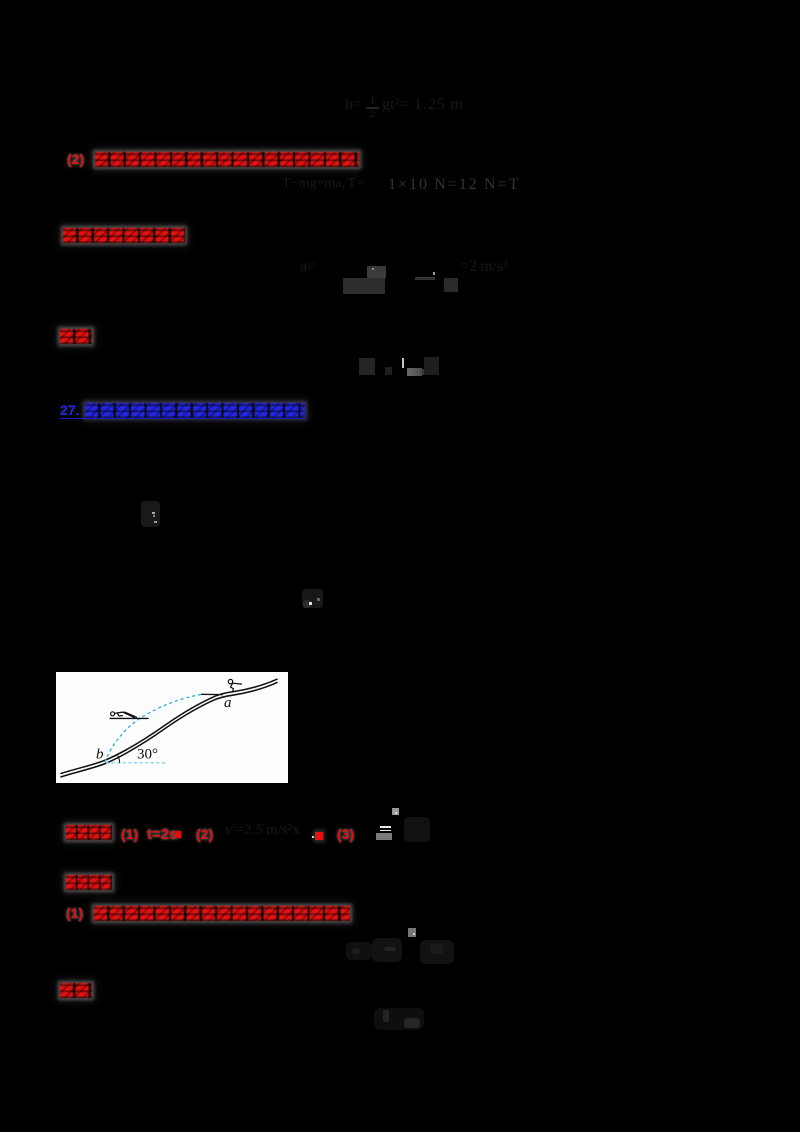  What do you see at coordinates (100, 755) in the screenshot?
I see `svg-text: b` at bounding box center [100, 755].